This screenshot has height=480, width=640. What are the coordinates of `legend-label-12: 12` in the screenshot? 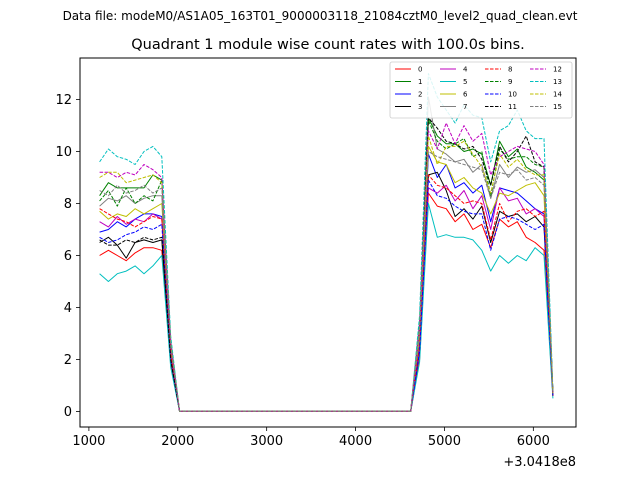 It's located at (557, 70).